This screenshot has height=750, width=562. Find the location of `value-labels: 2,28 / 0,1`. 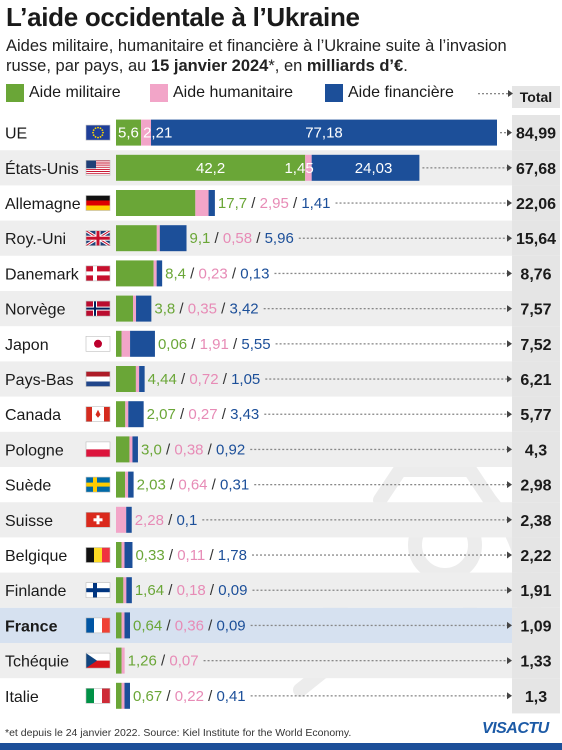

value-labels: 2,28 / 0,1 is located at coordinates (166, 520).